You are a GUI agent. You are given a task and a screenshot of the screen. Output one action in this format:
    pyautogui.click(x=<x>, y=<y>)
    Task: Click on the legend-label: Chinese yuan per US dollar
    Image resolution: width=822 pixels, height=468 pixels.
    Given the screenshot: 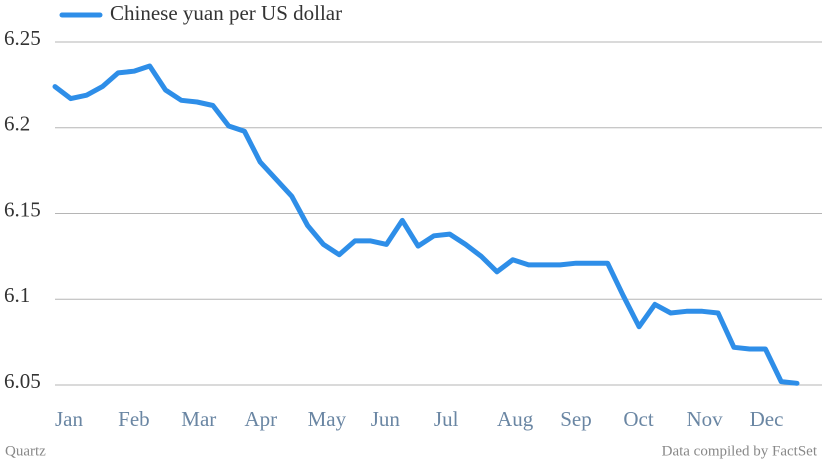 What is the action you would take?
    pyautogui.click(x=226, y=13)
    